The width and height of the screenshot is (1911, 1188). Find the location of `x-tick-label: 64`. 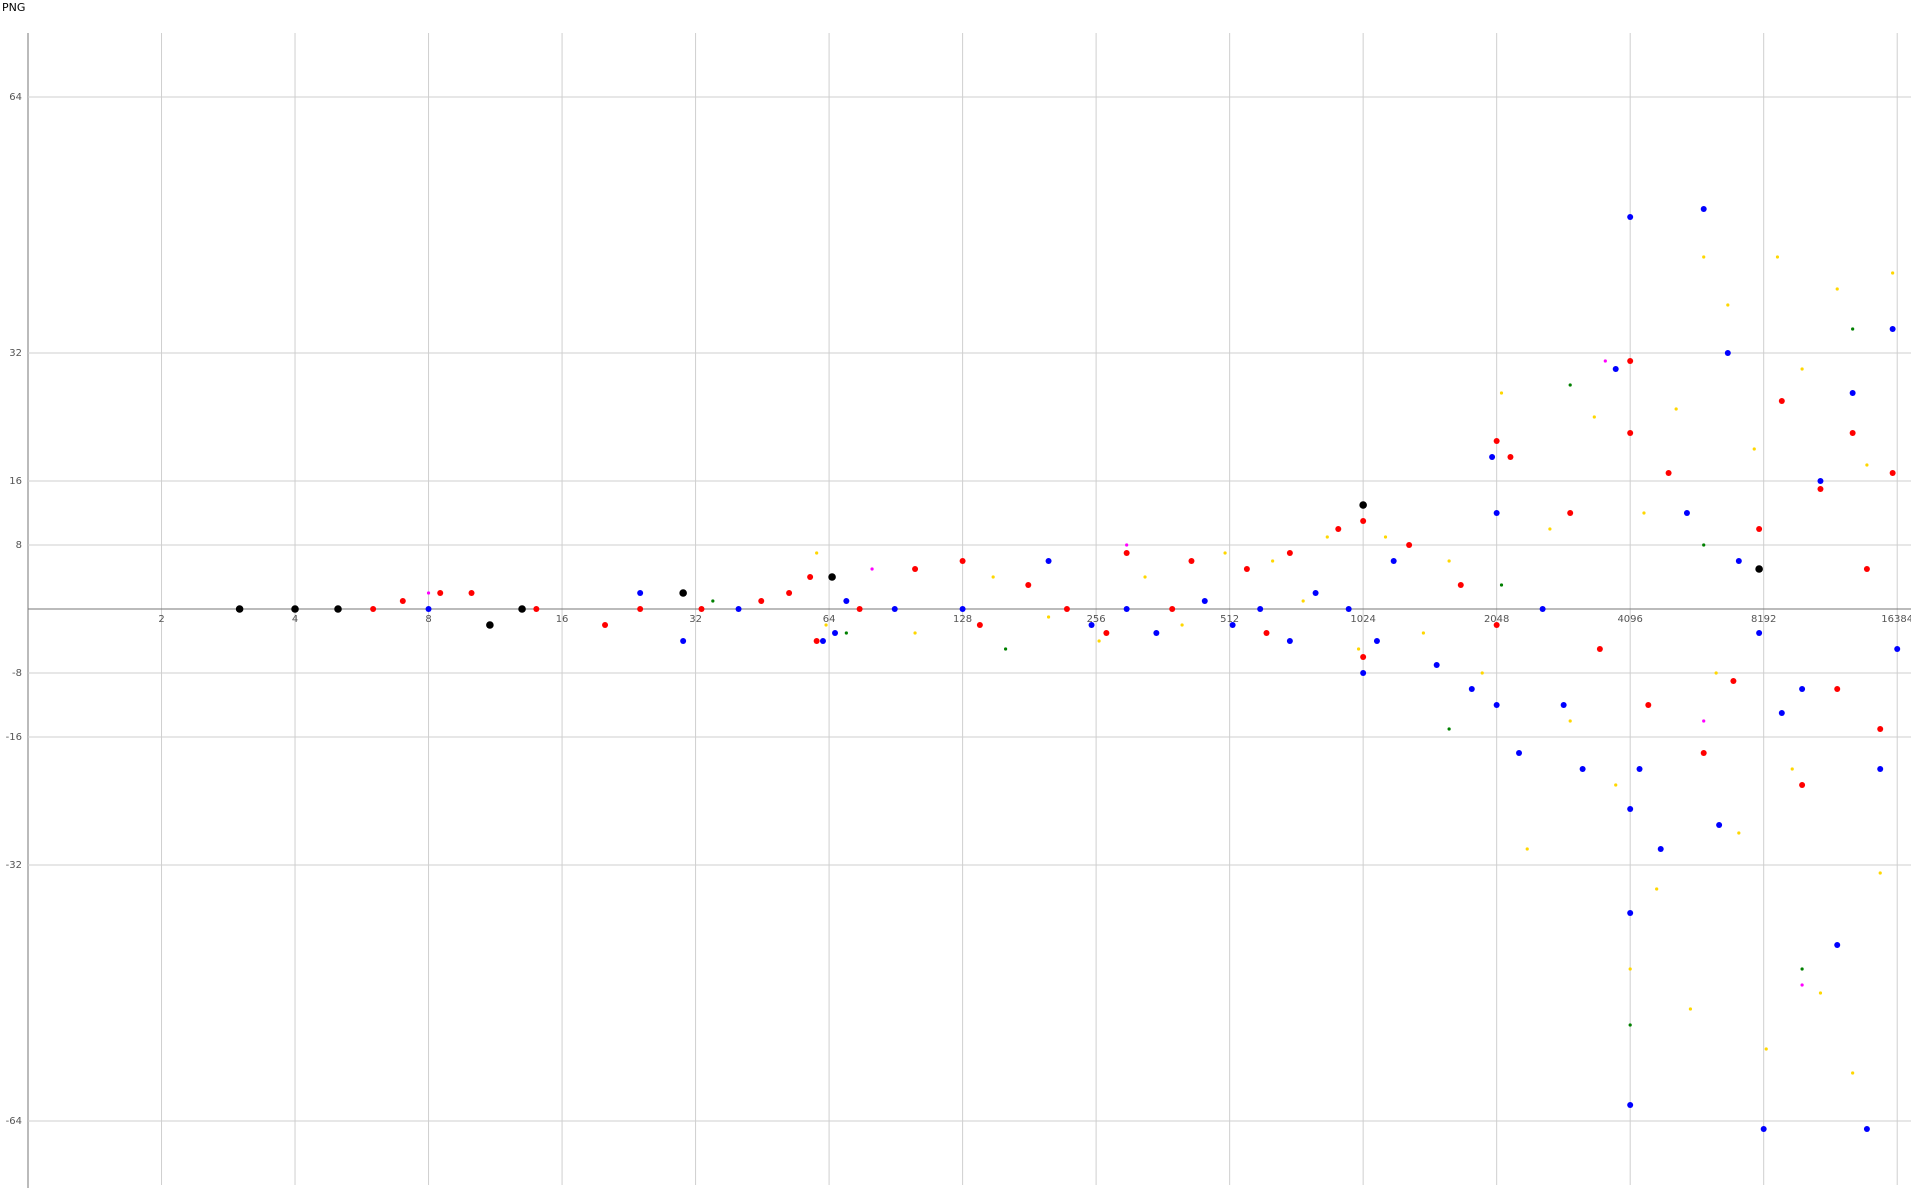

x-tick-label: 64 is located at coordinates (829, 619).